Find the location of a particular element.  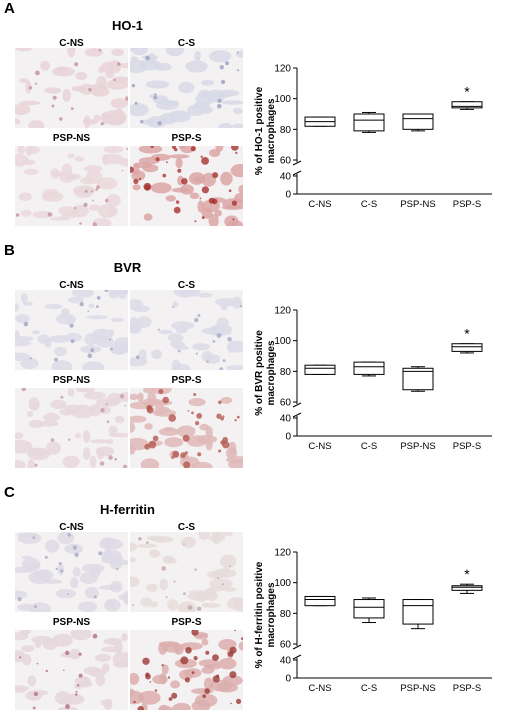

y-tick-label: 40 is located at coordinates (286, 419).